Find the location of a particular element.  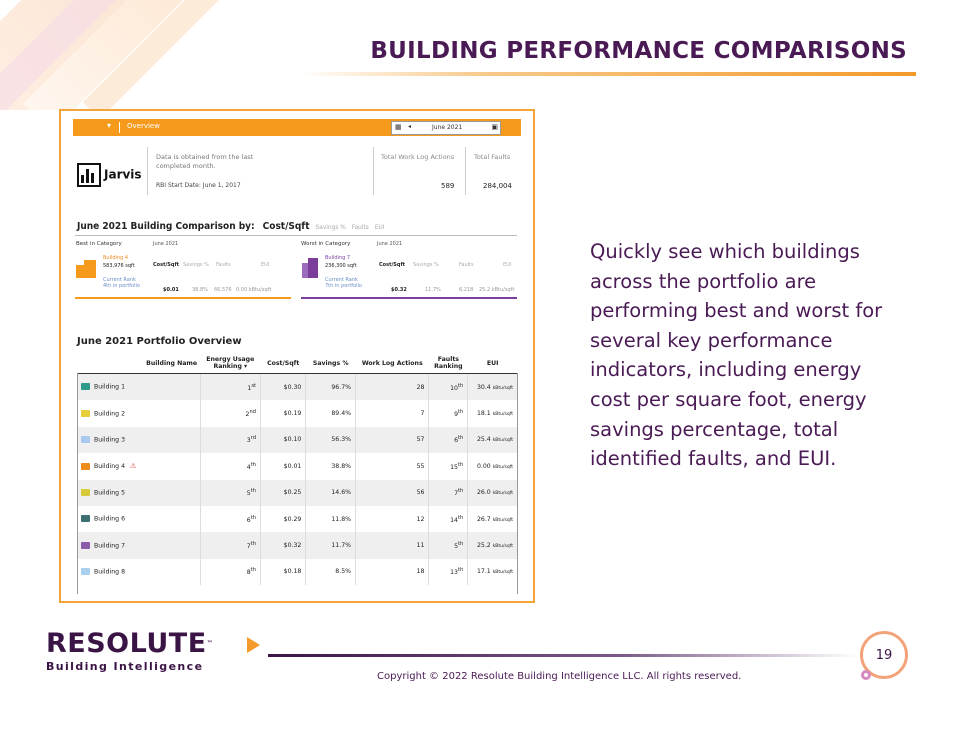

resolute-logo: RESOLUTE™ Building Intelligence is located at coordinates (153, 651).